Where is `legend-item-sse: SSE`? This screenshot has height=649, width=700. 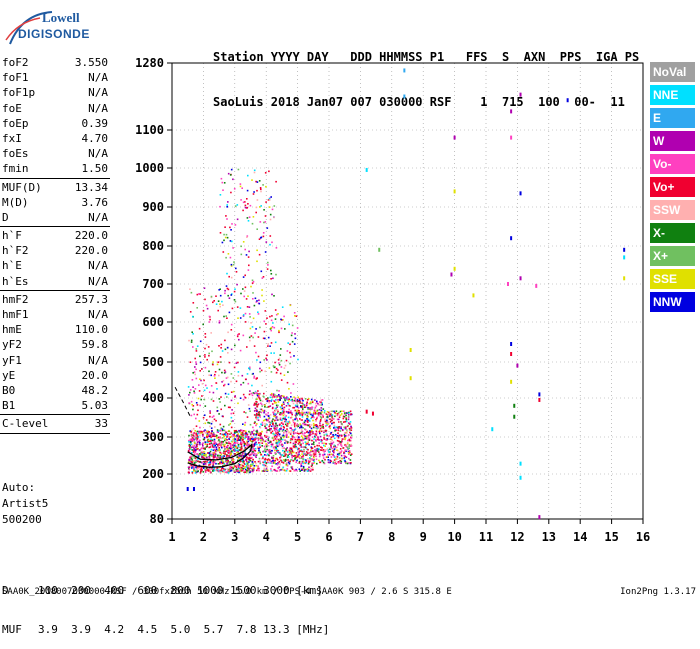 legend-item-sse: SSE is located at coordinates (672, 279).